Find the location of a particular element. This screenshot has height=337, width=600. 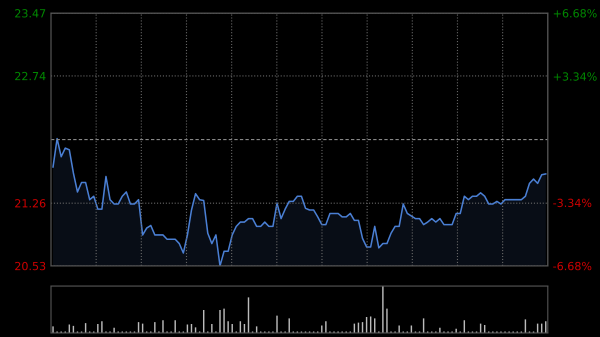

y-tick-label: 23.47 is located at coordinates (30, 13).